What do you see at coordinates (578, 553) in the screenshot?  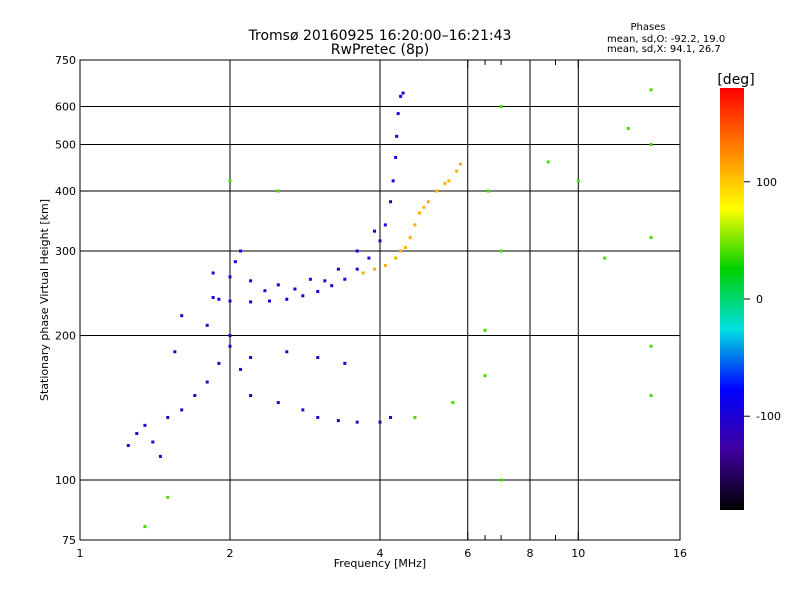 I see `x-tick-label: 10` at bounding box center [578, 553].